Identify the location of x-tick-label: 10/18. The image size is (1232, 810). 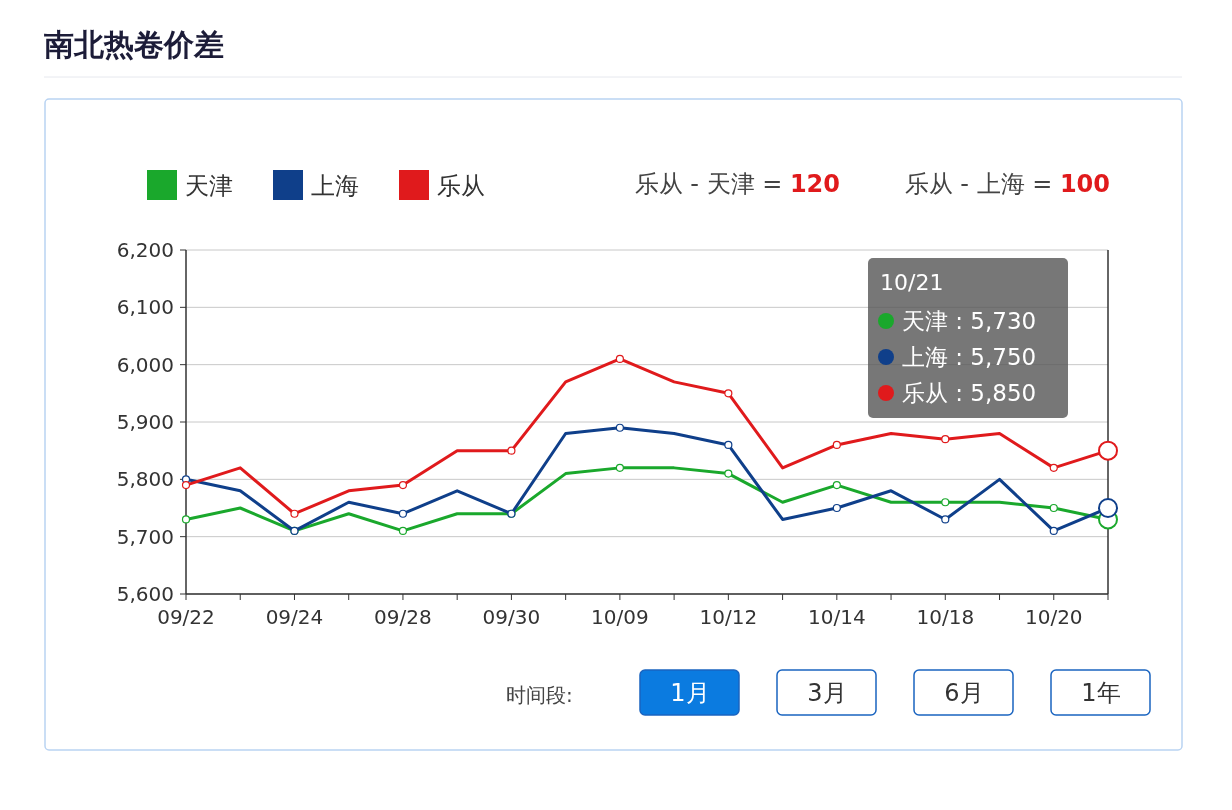
(945, 617).